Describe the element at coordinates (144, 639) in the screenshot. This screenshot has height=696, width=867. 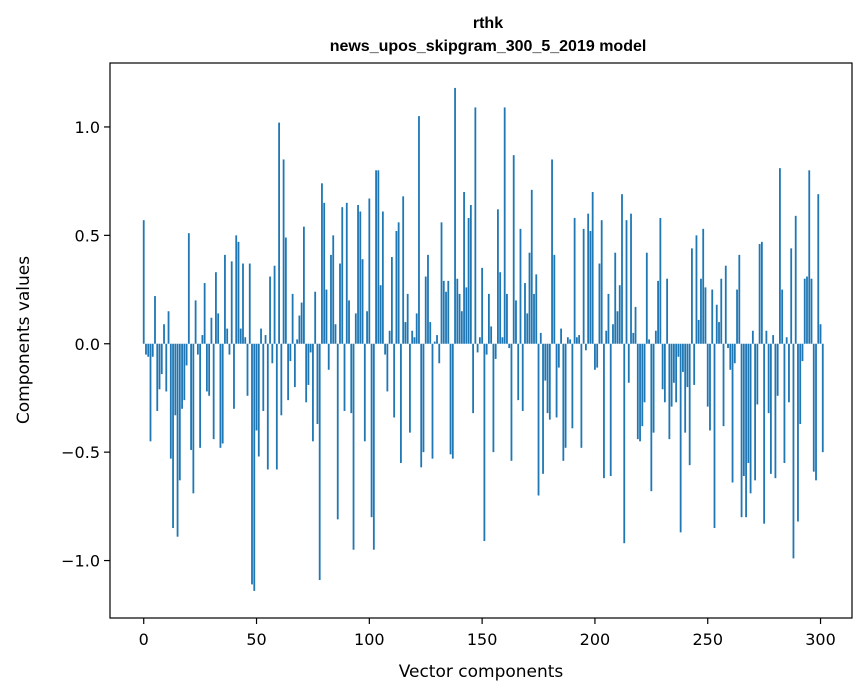
I see `x-tick-label-0: 0` at that location.